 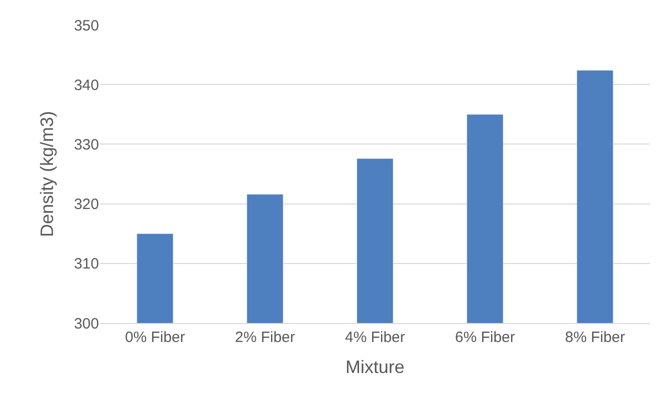 I want to click on x-axis-title: Mixture, so click(x=375, y=367).